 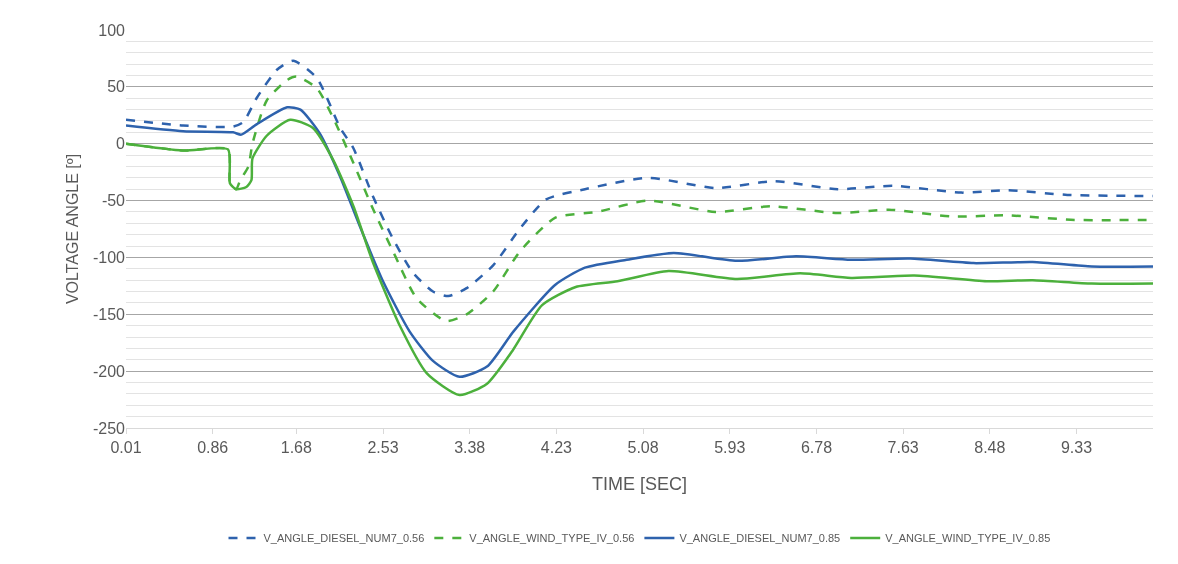 What do you see at coordinates (296, 448) in the screenshot?
I see `x-tick-label: 1.68` at bounding box center [296, 448].